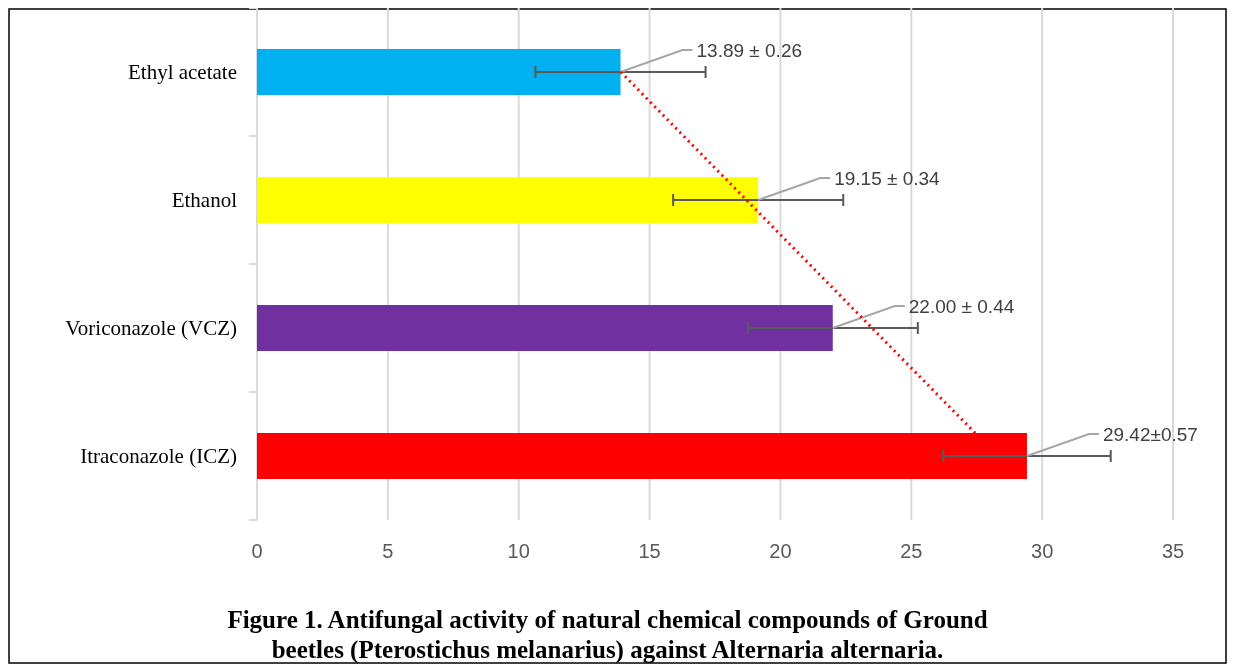  What do you see at coordinates (649, 551) in the screenshot?
I see `x-tick-label: 15` at bounding box center [649, 551].